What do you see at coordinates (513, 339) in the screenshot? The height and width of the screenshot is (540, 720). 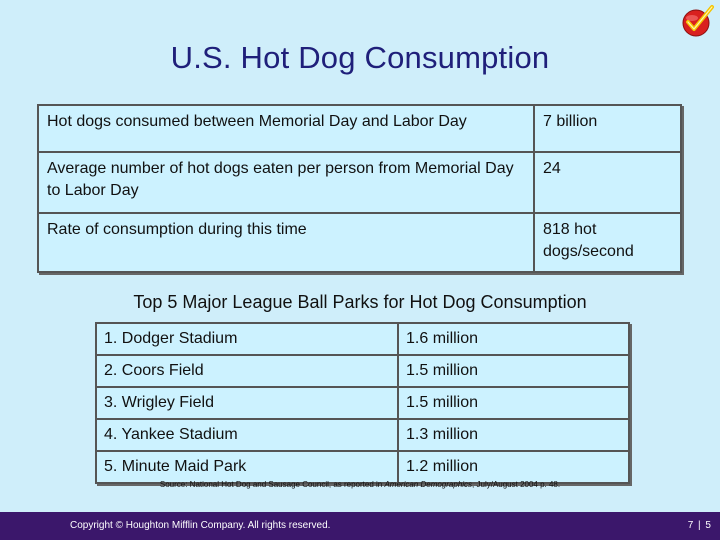 I see `ballpark-value: 1.6 million` at bounding box center [513, 339].